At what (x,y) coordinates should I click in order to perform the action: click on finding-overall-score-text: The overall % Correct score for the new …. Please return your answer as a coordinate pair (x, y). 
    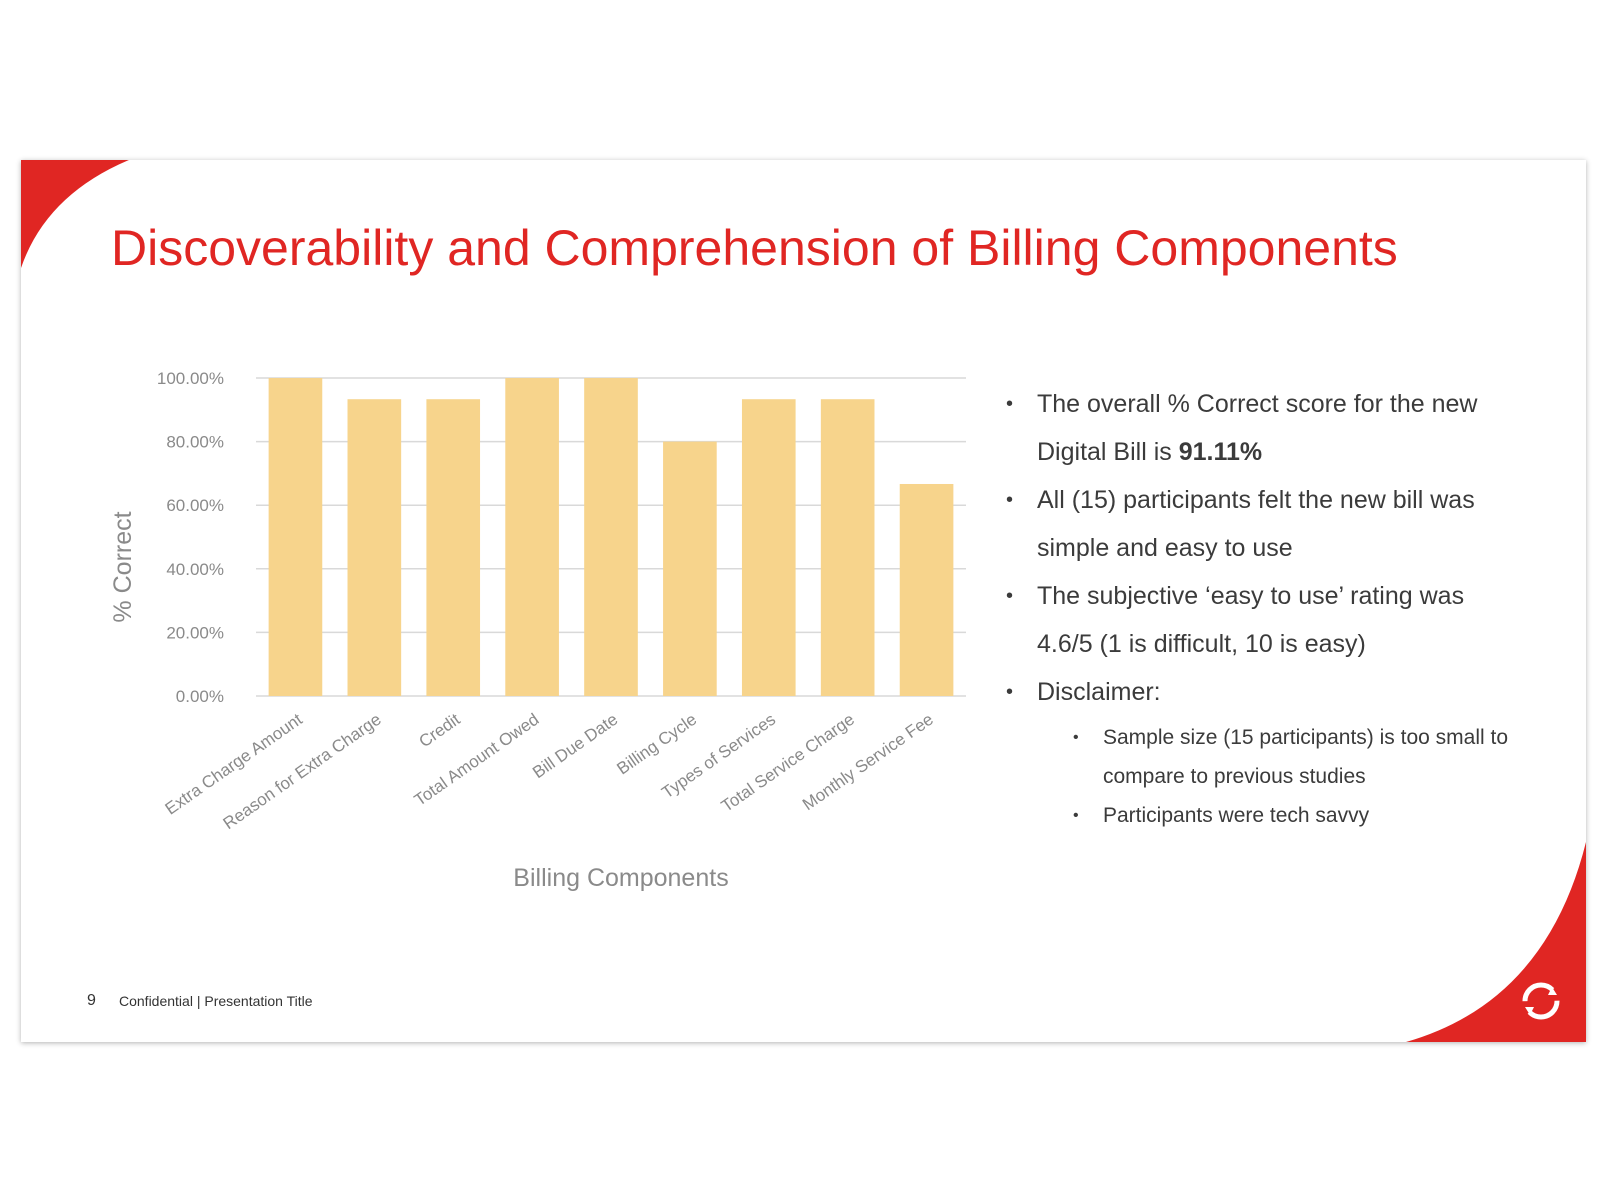
    Looking at the image, I should click on (1257, 428).